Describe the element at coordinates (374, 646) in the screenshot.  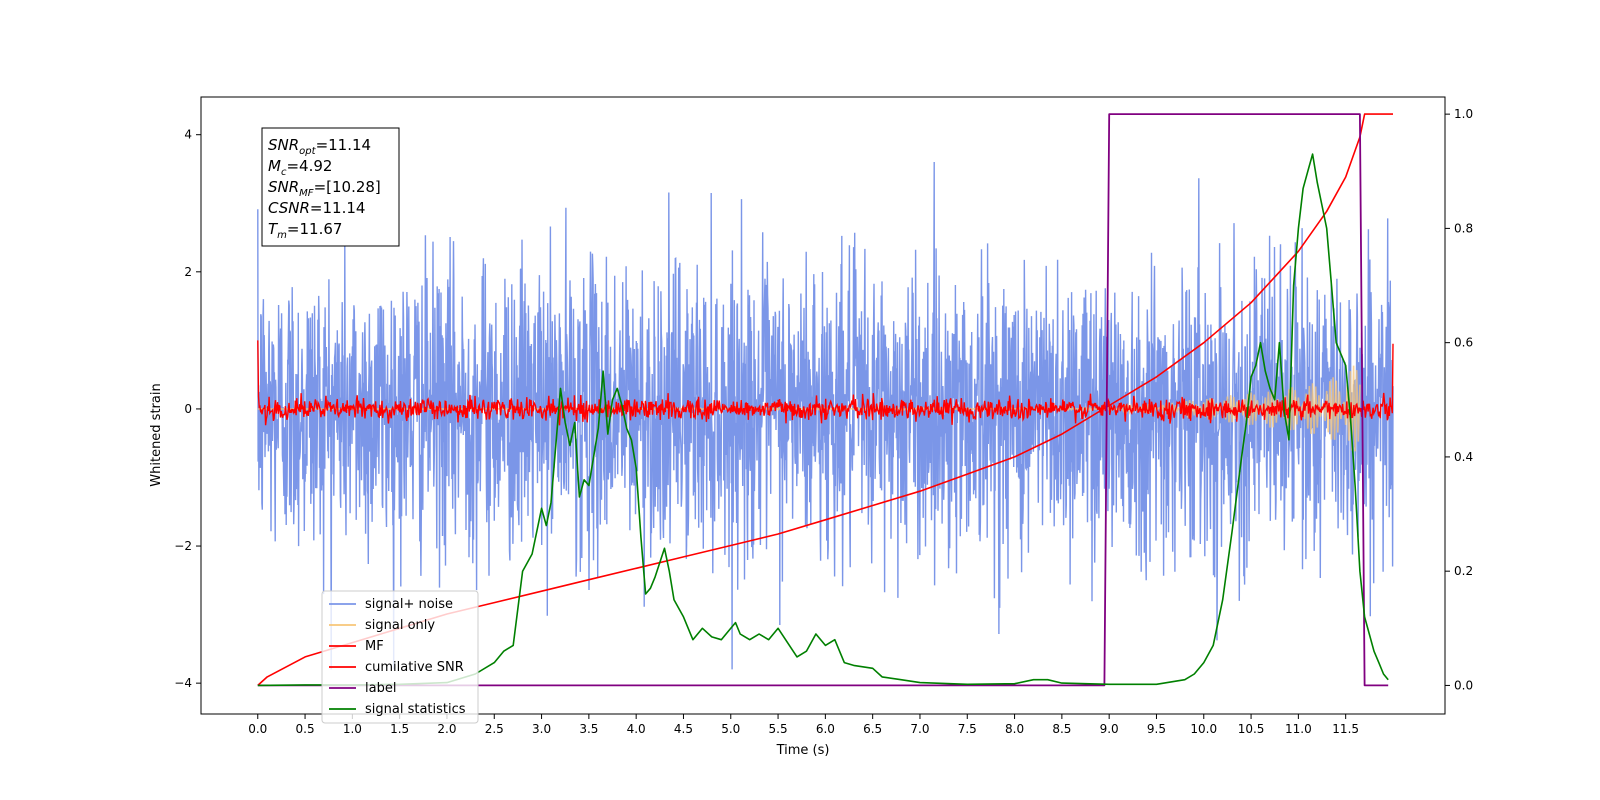
I see `legend-label: MF` at that location.